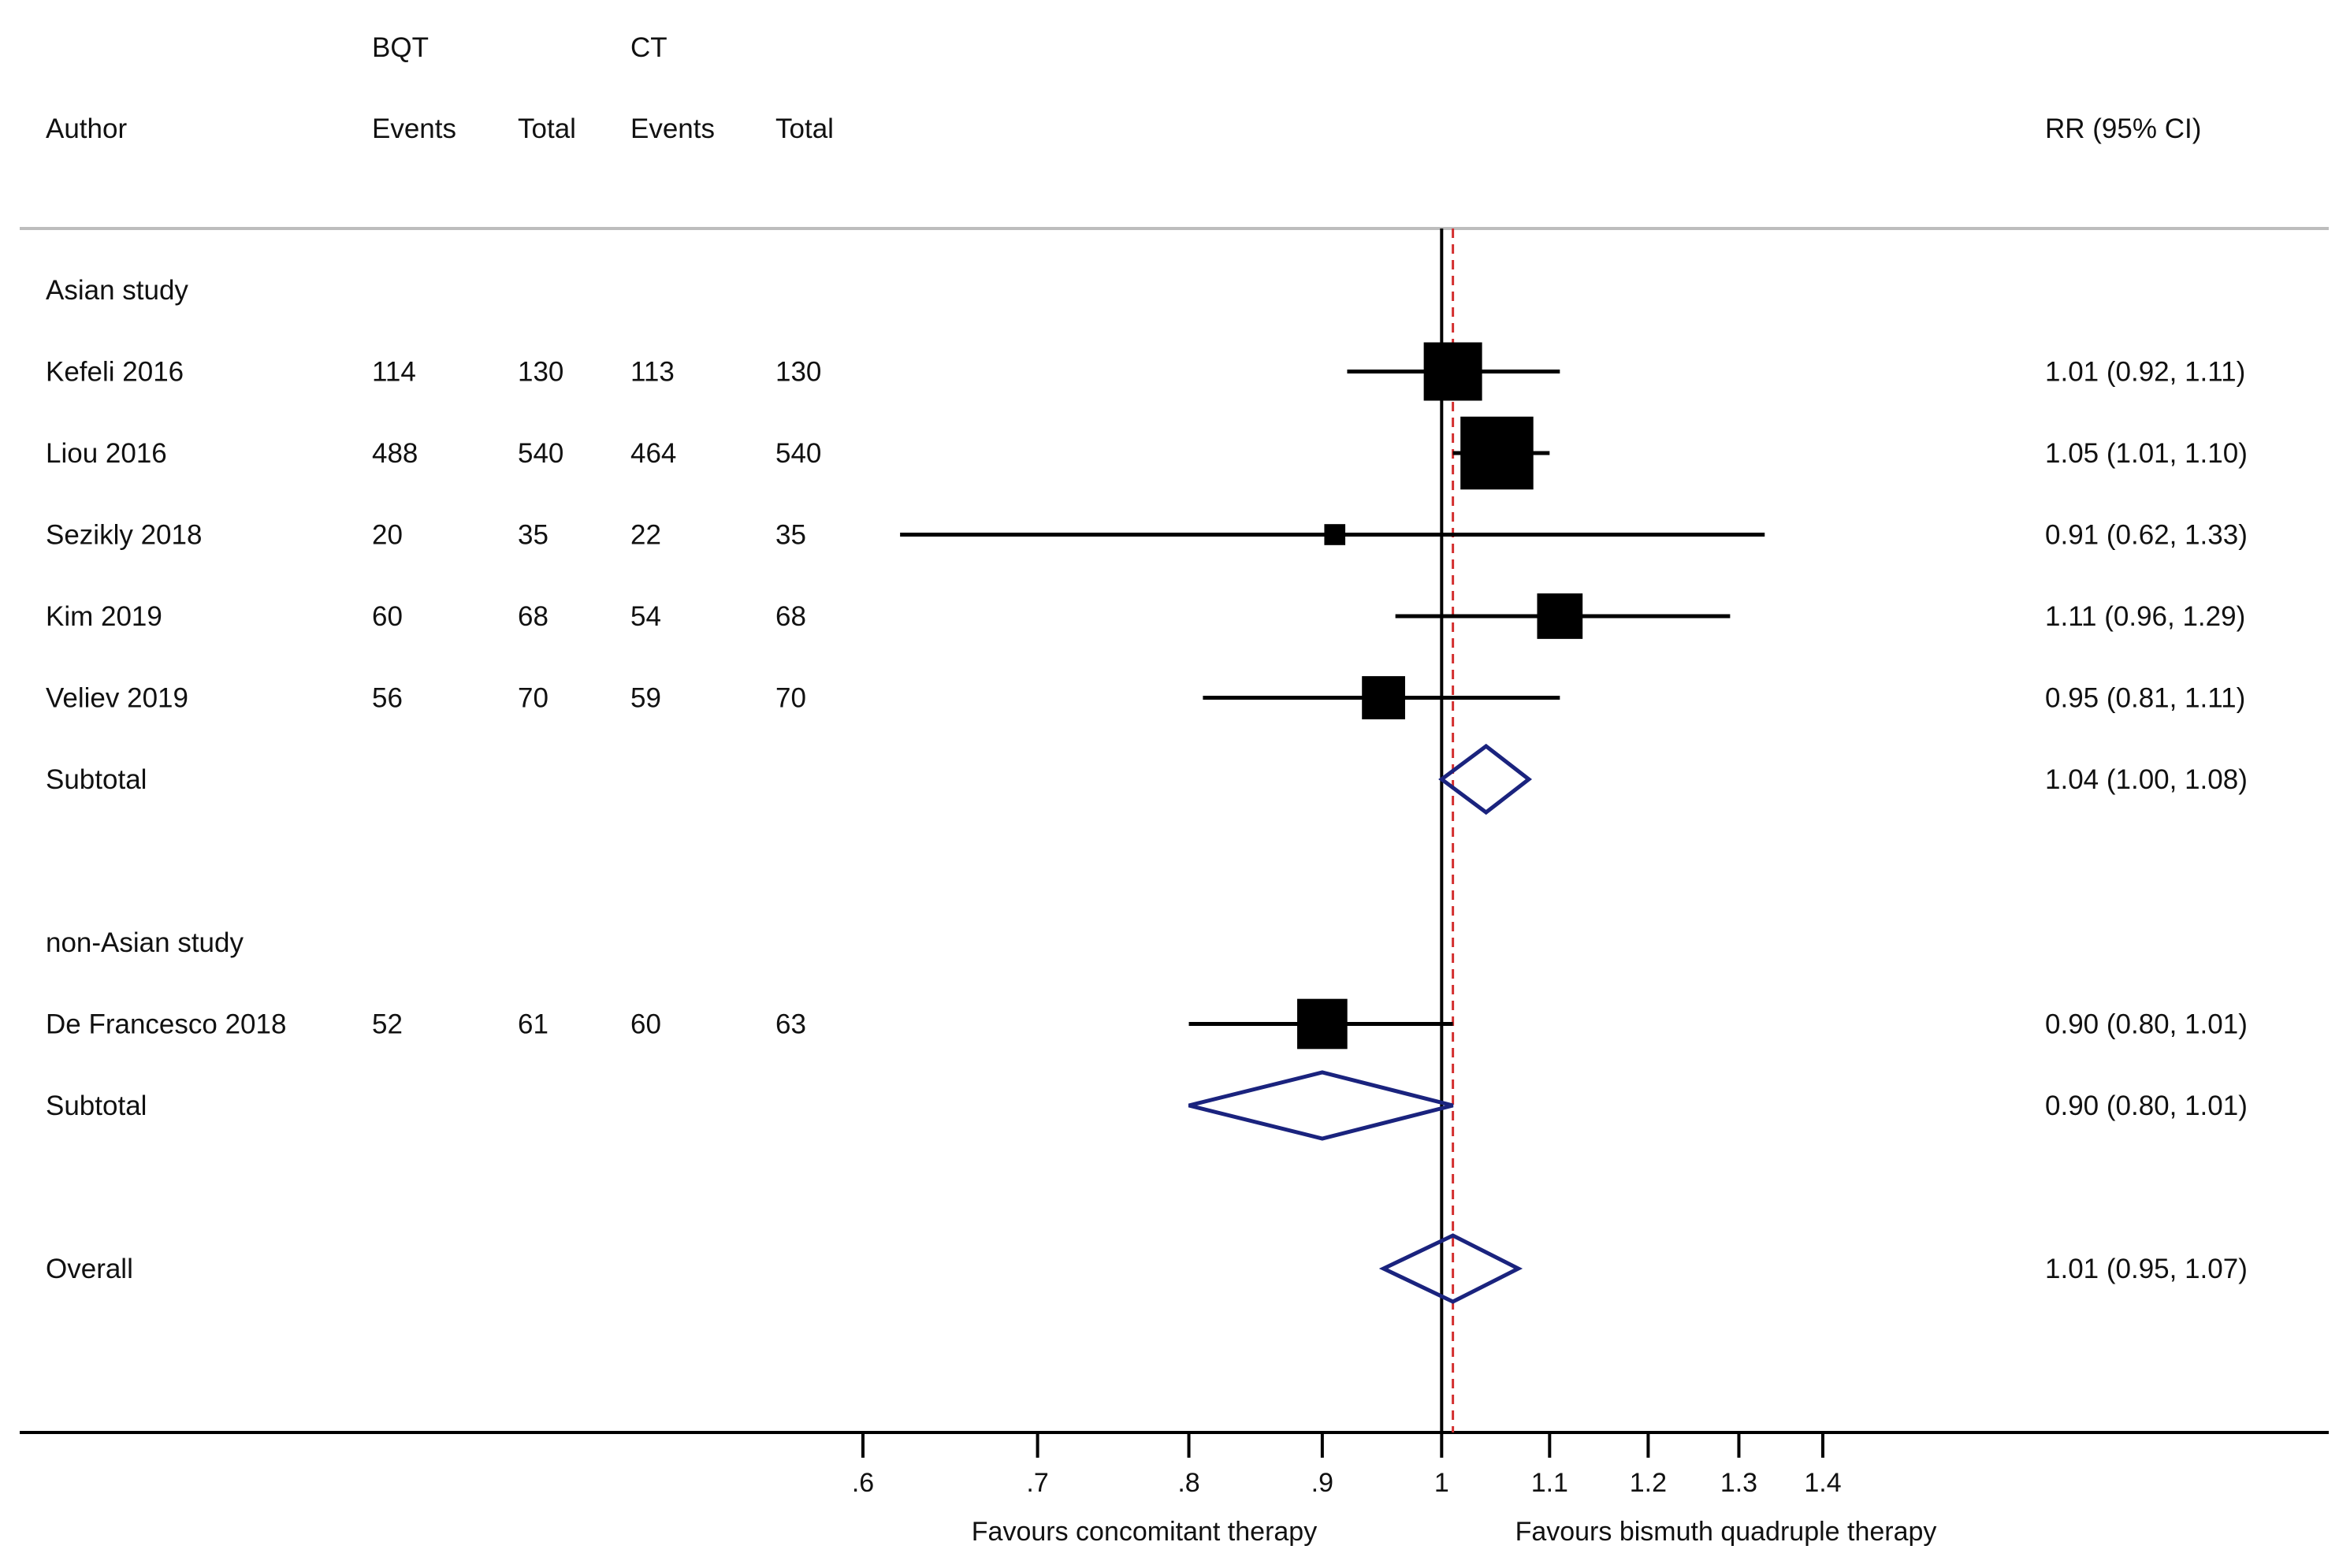  Describe the element at coordinates (790, 1024) in the screenshot. I see `cell-t2: 63` at that location.